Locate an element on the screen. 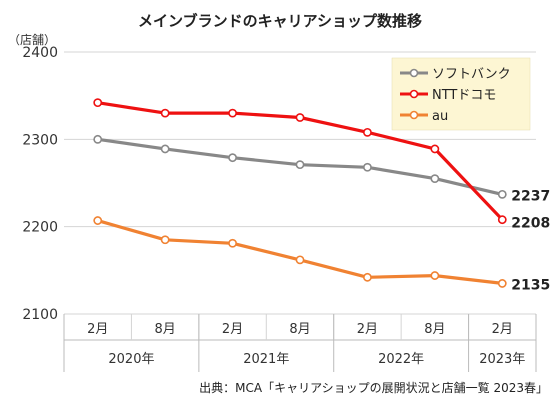  y-axis-ticks: 2100 2200 2300 2400 is located at coordinates (40, 184).